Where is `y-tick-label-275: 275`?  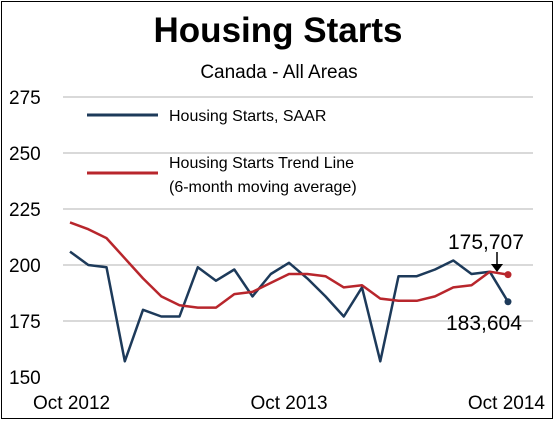 y-tick-label-275: 275 is located at coordinates (25, 98).